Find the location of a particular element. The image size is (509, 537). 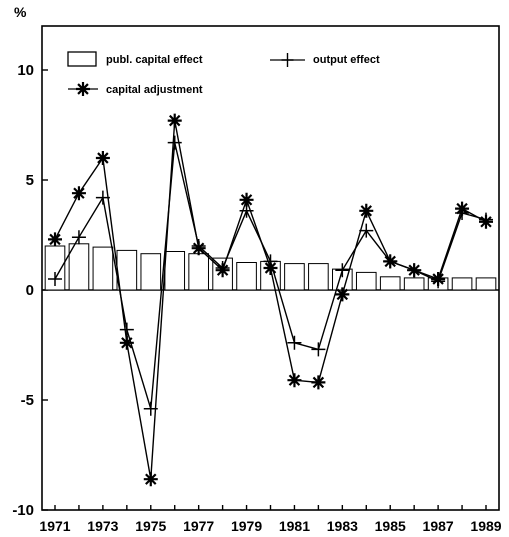

x-tick-label: 1987 is located at coordinates (438, 526).